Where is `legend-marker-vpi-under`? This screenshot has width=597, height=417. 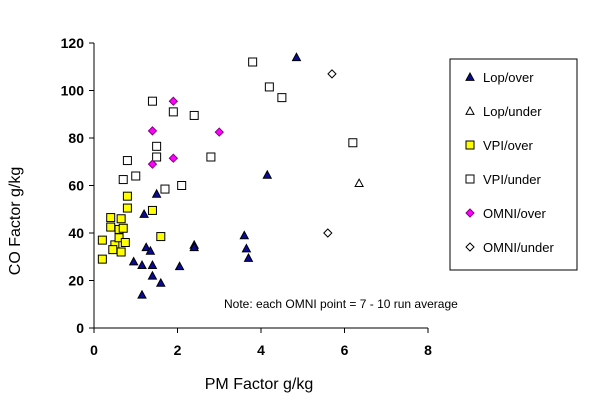
legend-marker-vpi-under is located at coordinates (470, 179).